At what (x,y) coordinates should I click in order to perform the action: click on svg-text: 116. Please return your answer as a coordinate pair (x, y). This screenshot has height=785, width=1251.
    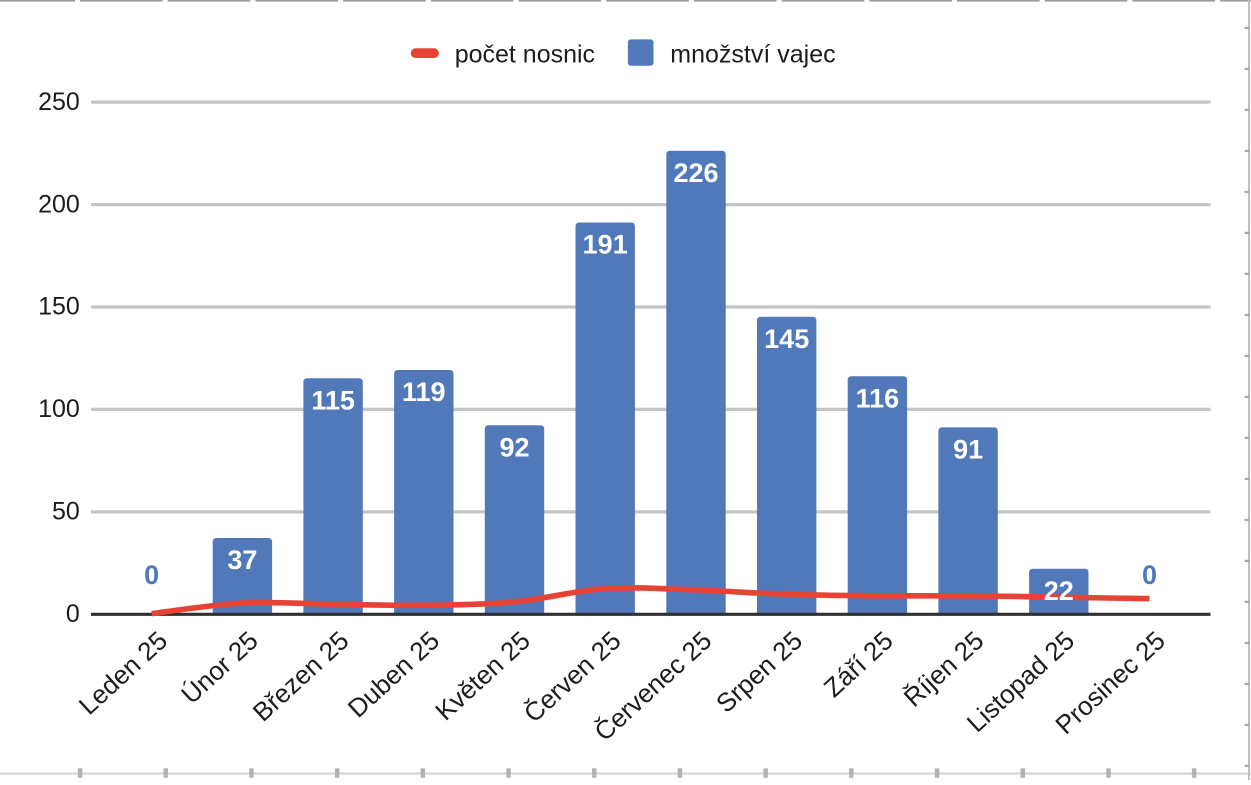
    Looking at the image, I should click on (878, 398).